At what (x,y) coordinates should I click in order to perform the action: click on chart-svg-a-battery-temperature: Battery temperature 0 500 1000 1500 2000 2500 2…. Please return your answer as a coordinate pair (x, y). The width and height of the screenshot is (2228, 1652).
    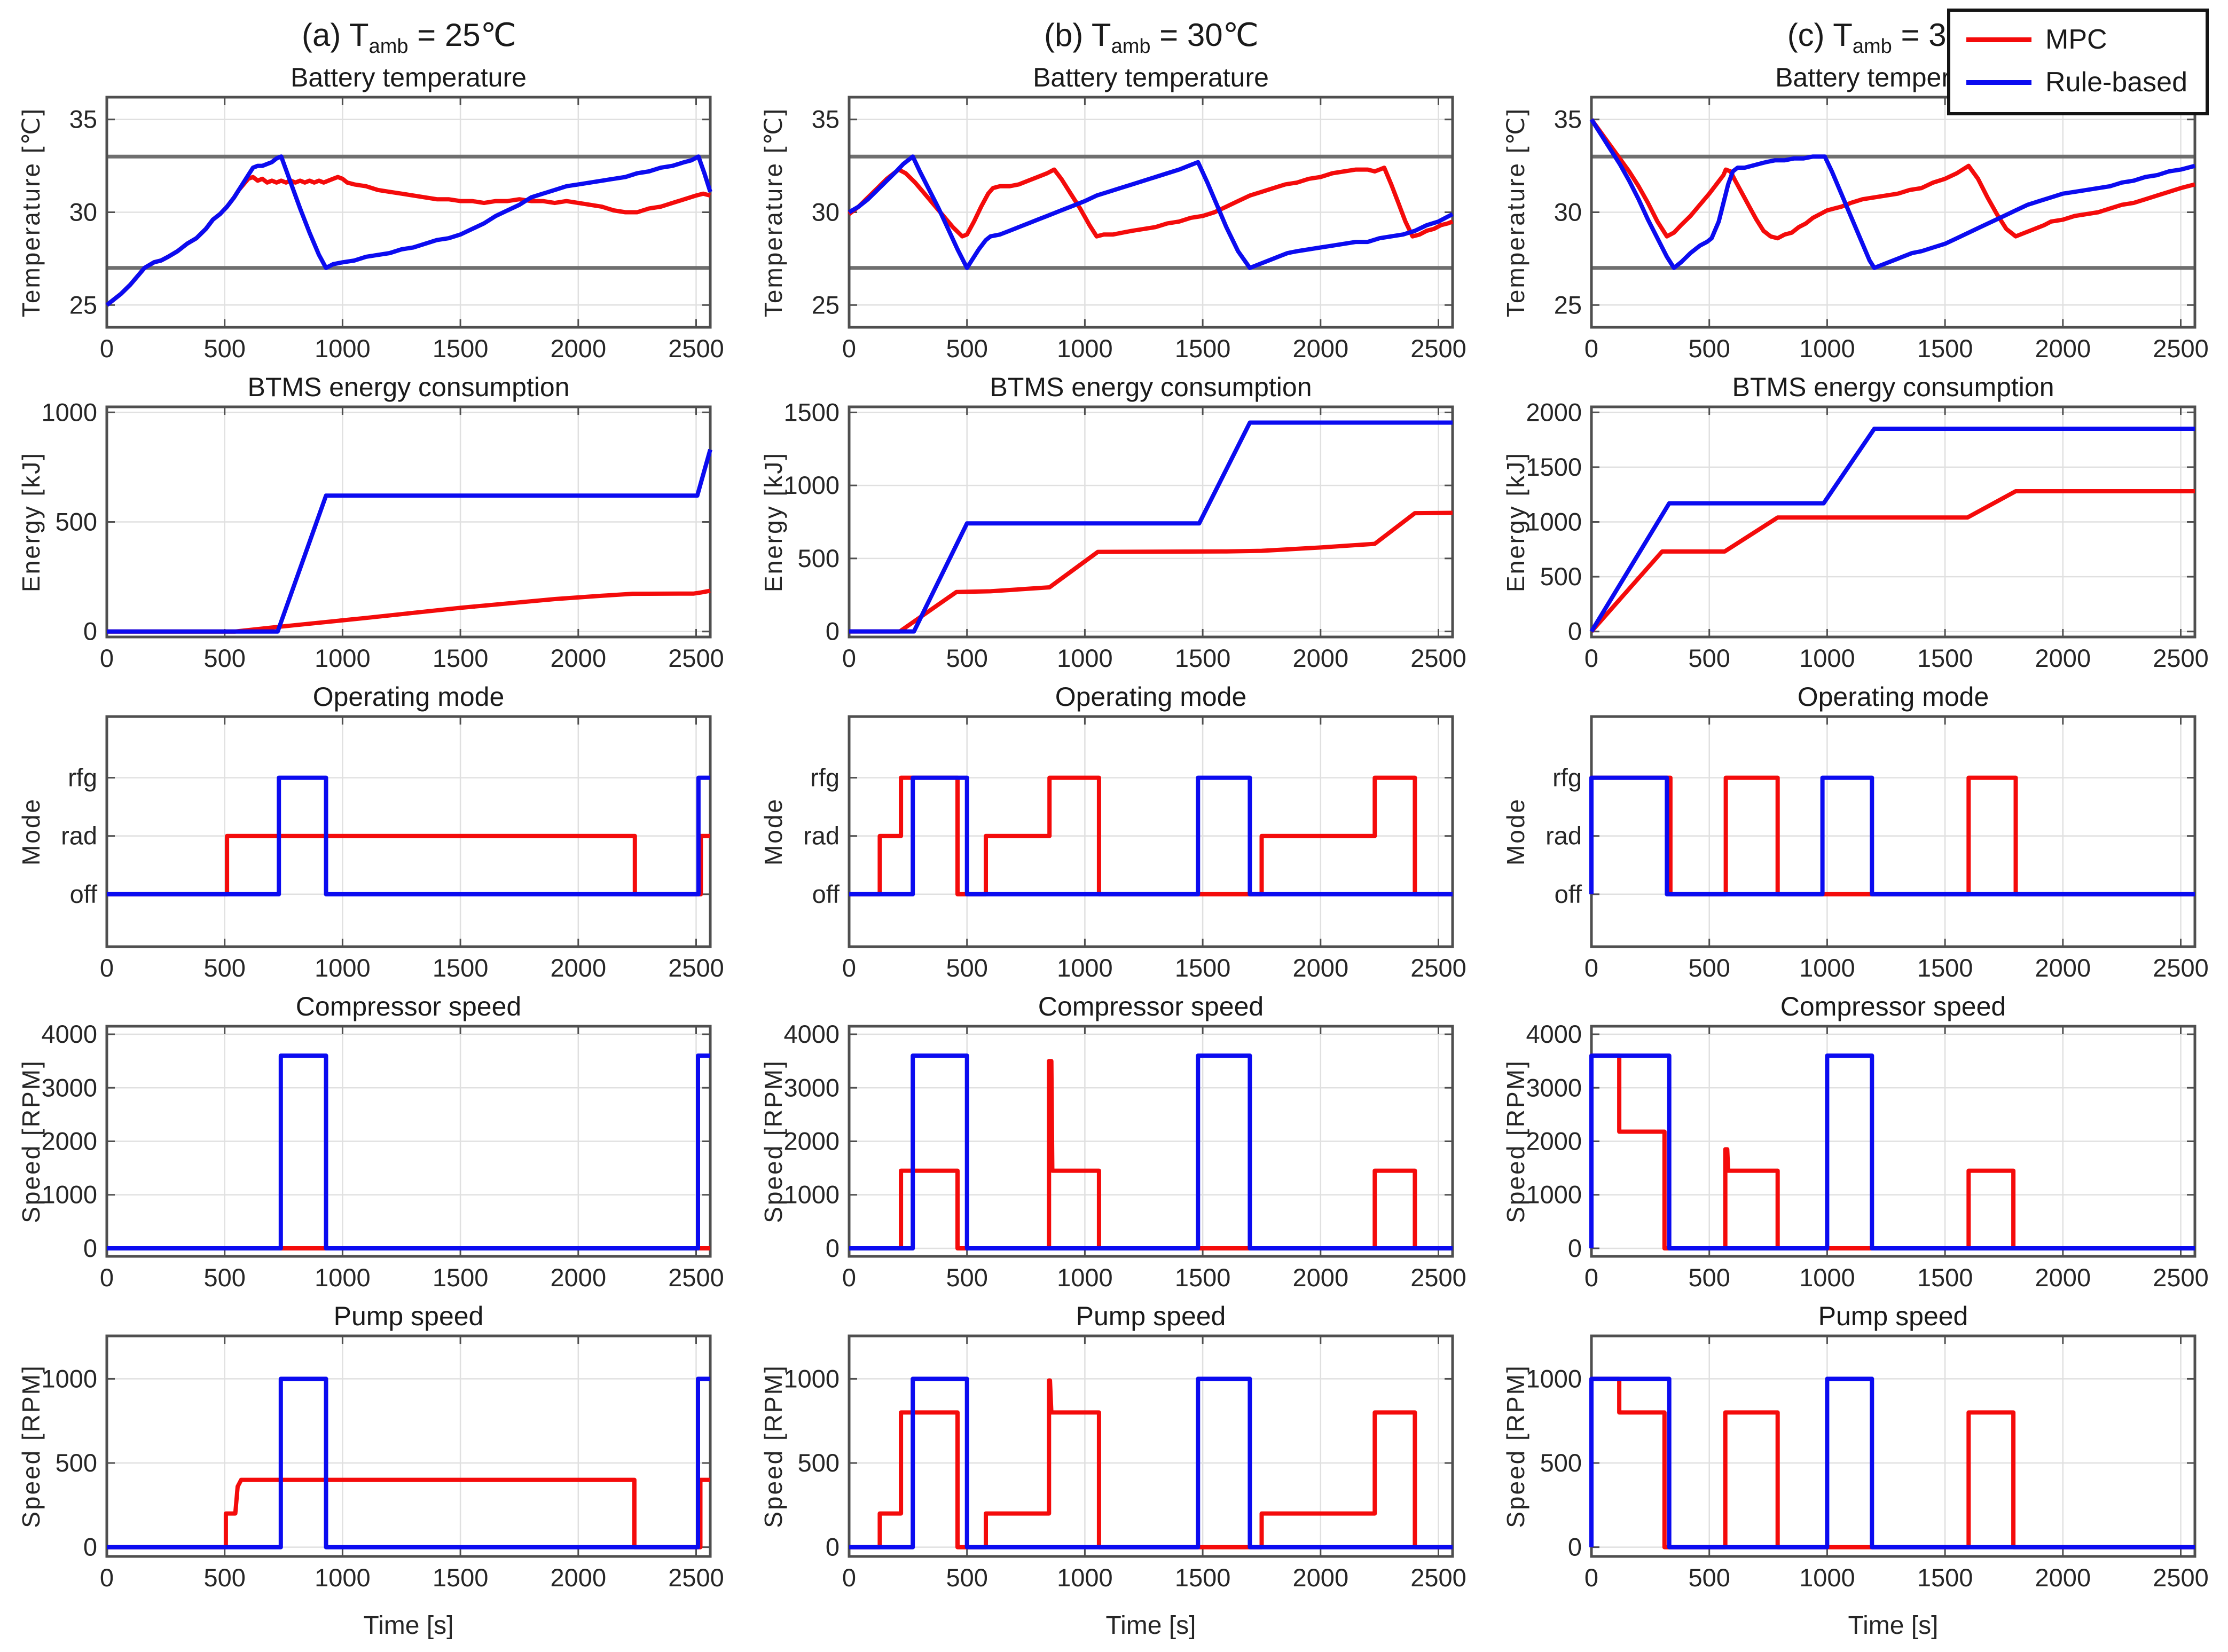
    Looking at the image, I should click on (370, 212).